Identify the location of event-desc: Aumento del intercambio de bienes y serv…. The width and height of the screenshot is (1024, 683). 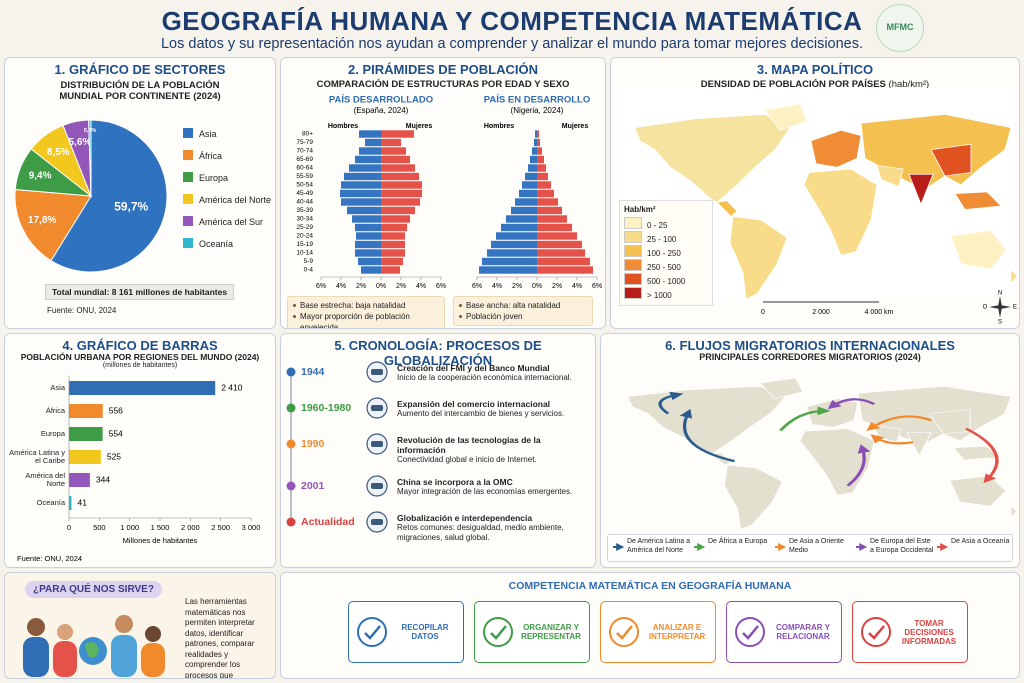
(481, 413).